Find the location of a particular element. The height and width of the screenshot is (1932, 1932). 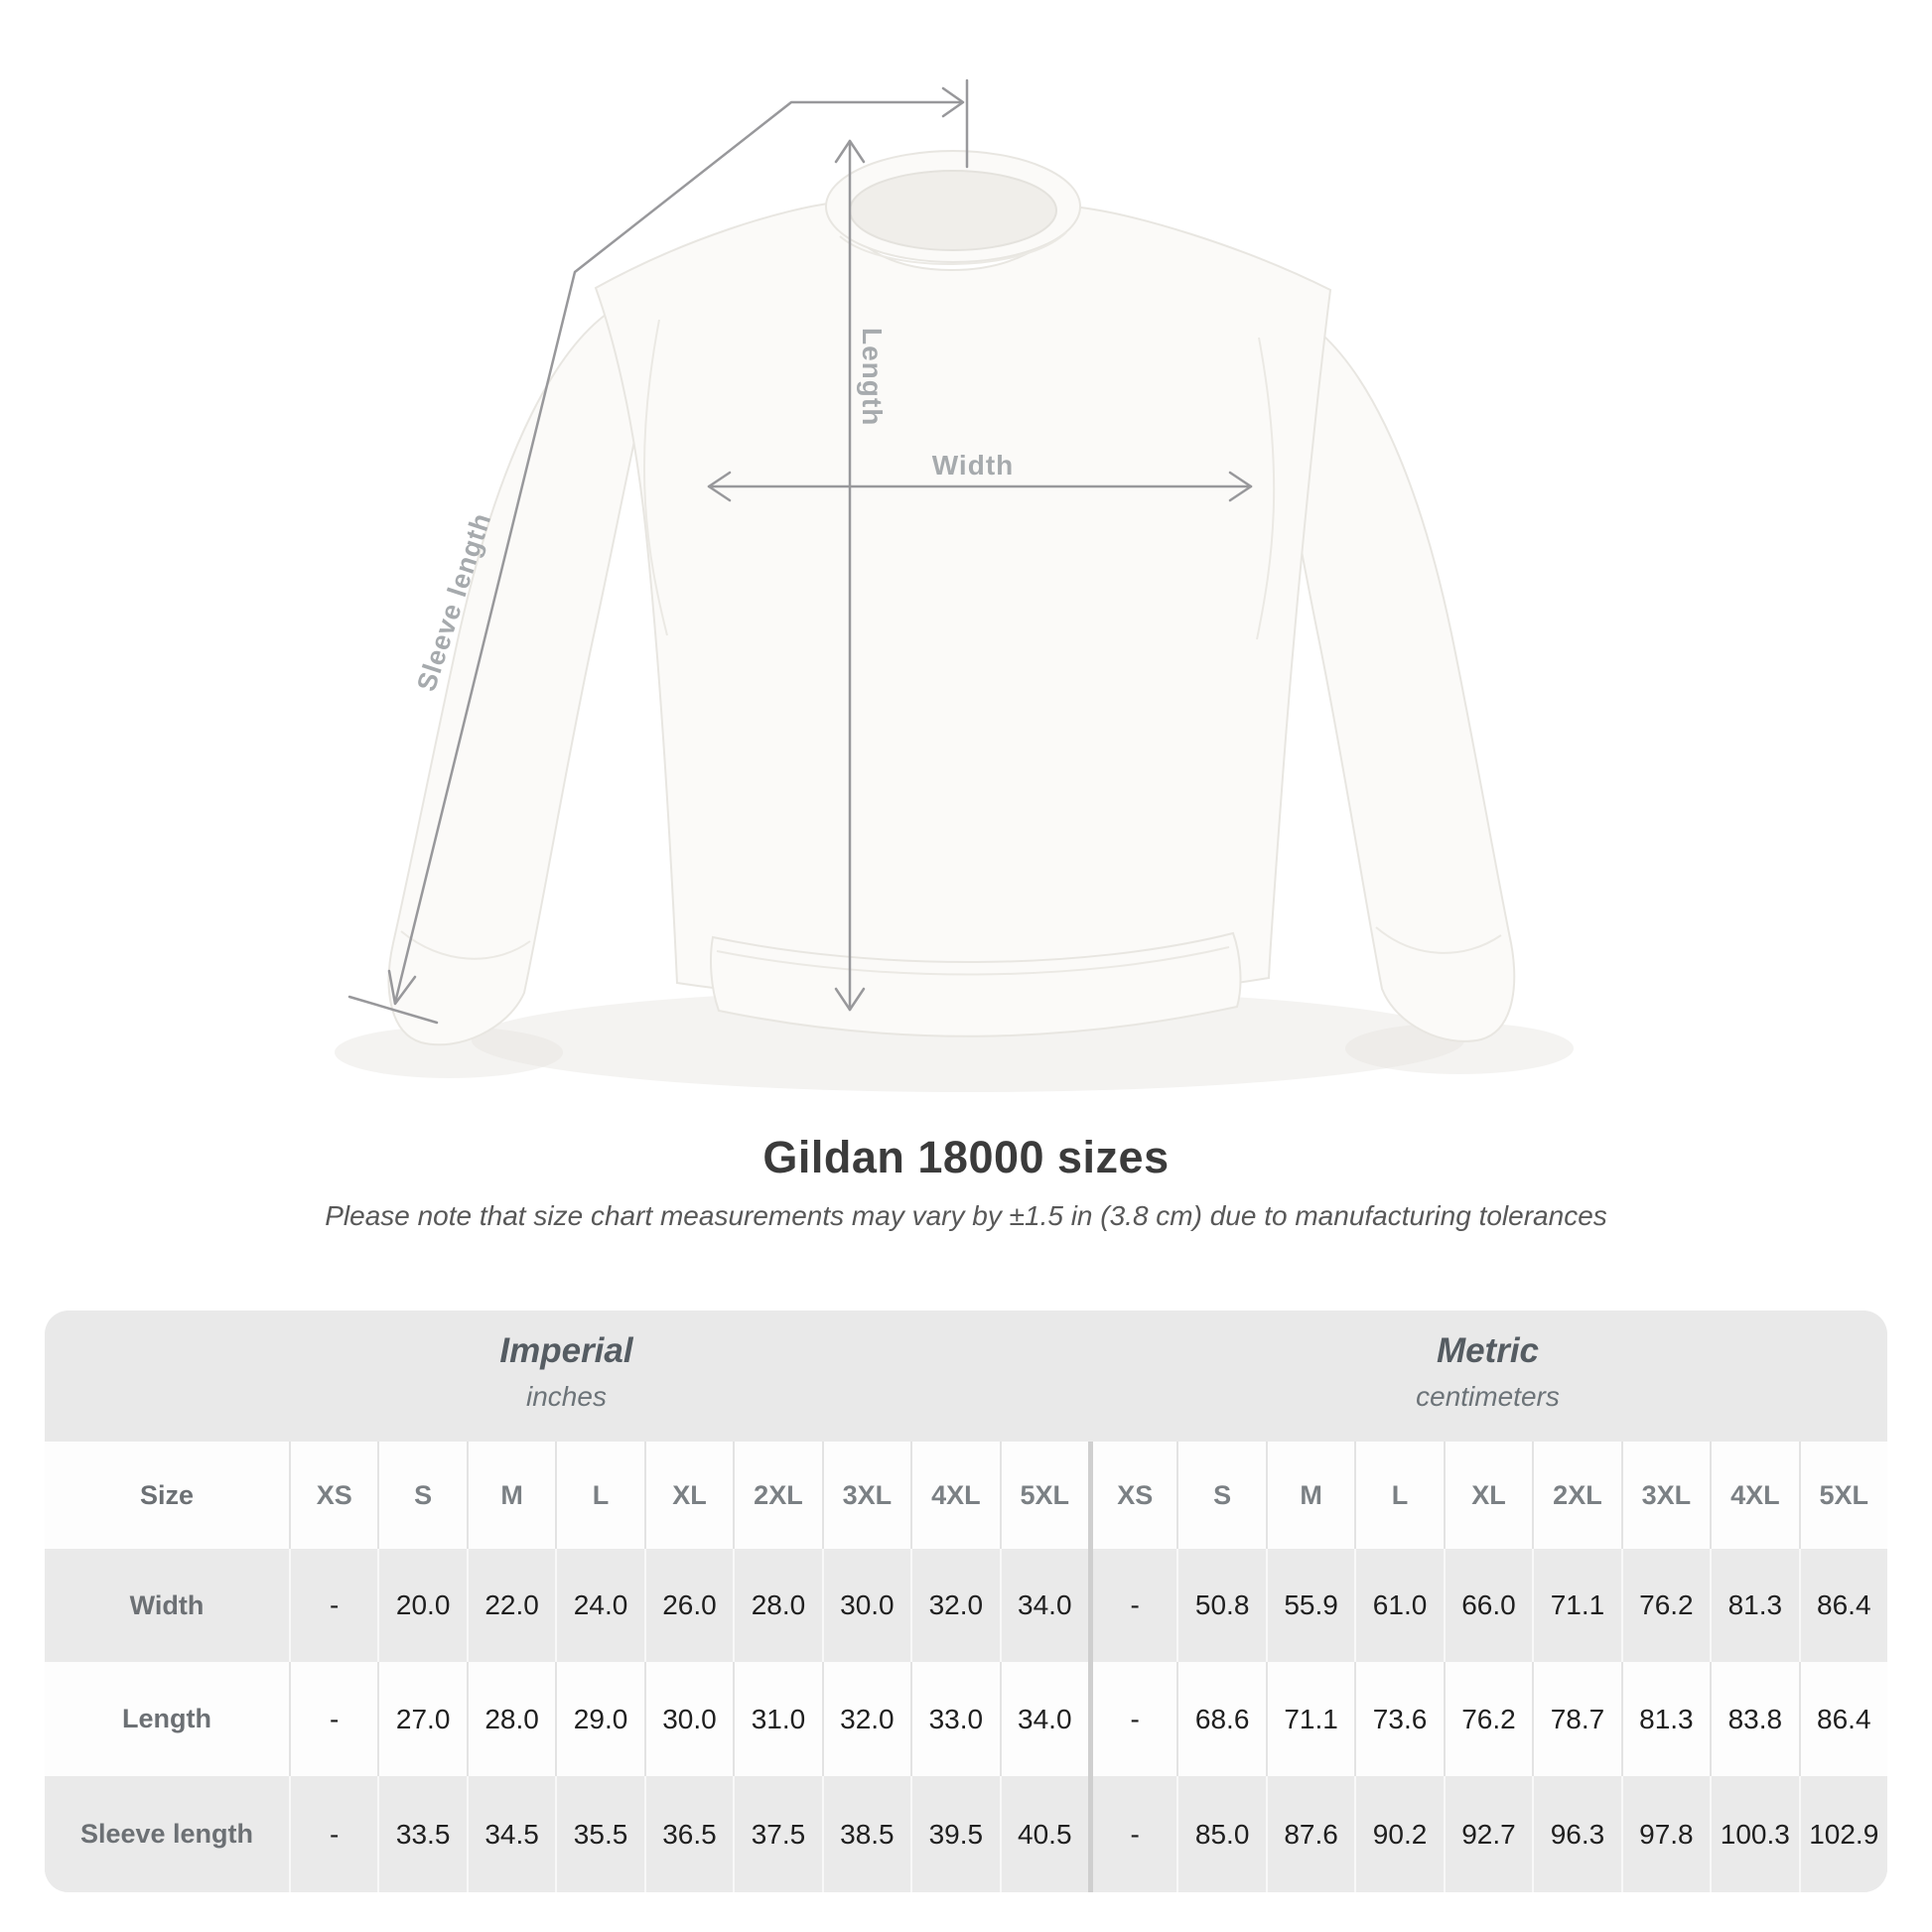

value-cell: 29.0 is located at coordinates (599, 1719).